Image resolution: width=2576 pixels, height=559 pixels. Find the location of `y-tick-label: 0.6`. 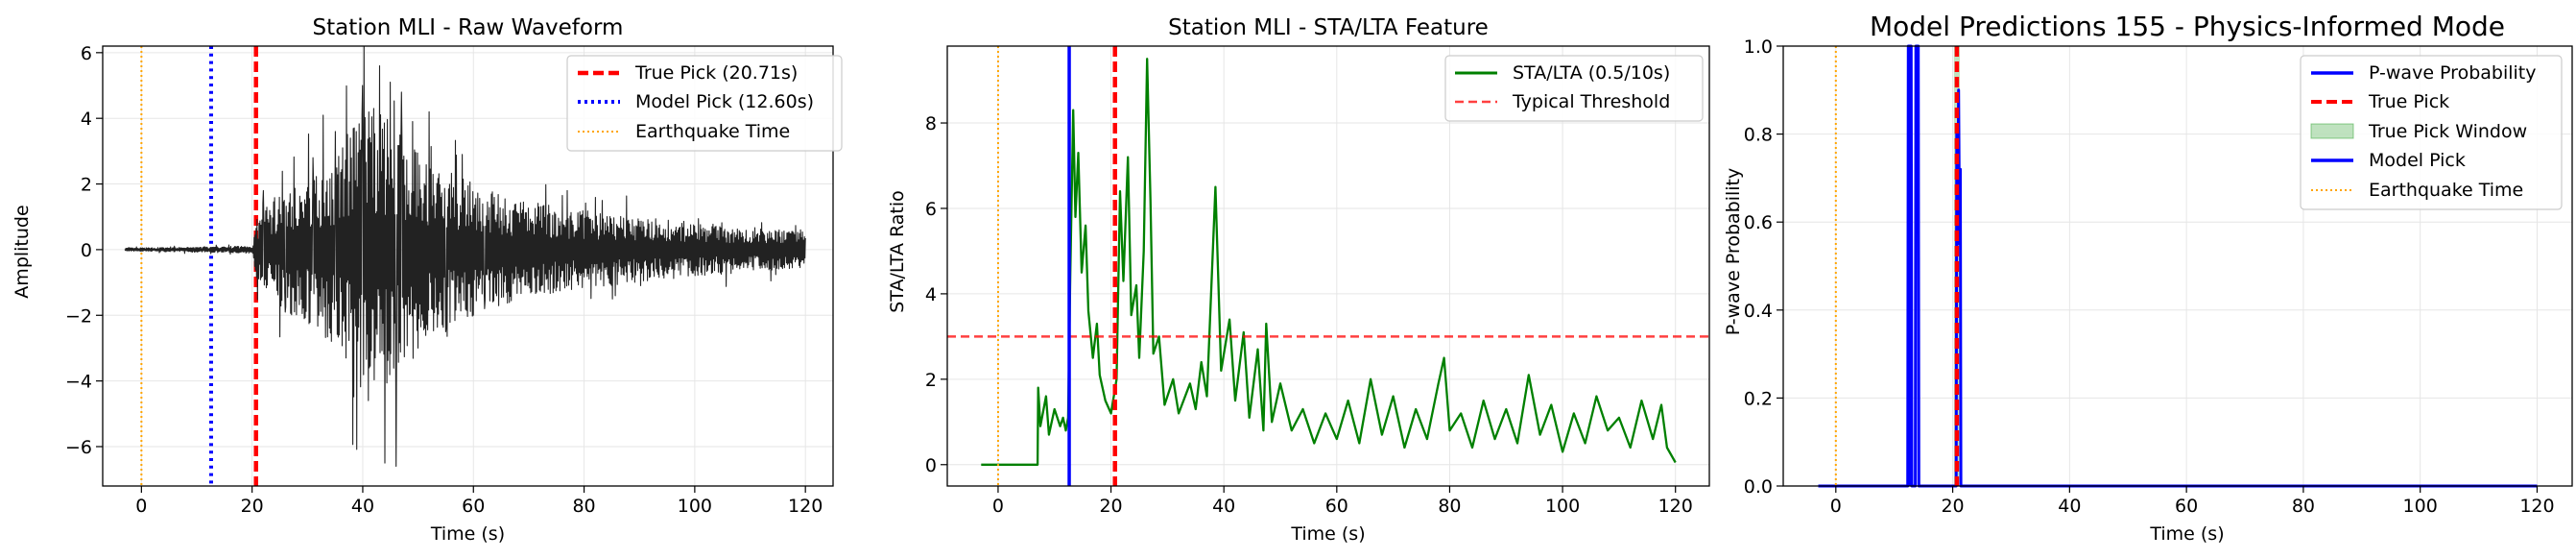

y-tick-label: 0.6 is located at coordinates (1758, 222).